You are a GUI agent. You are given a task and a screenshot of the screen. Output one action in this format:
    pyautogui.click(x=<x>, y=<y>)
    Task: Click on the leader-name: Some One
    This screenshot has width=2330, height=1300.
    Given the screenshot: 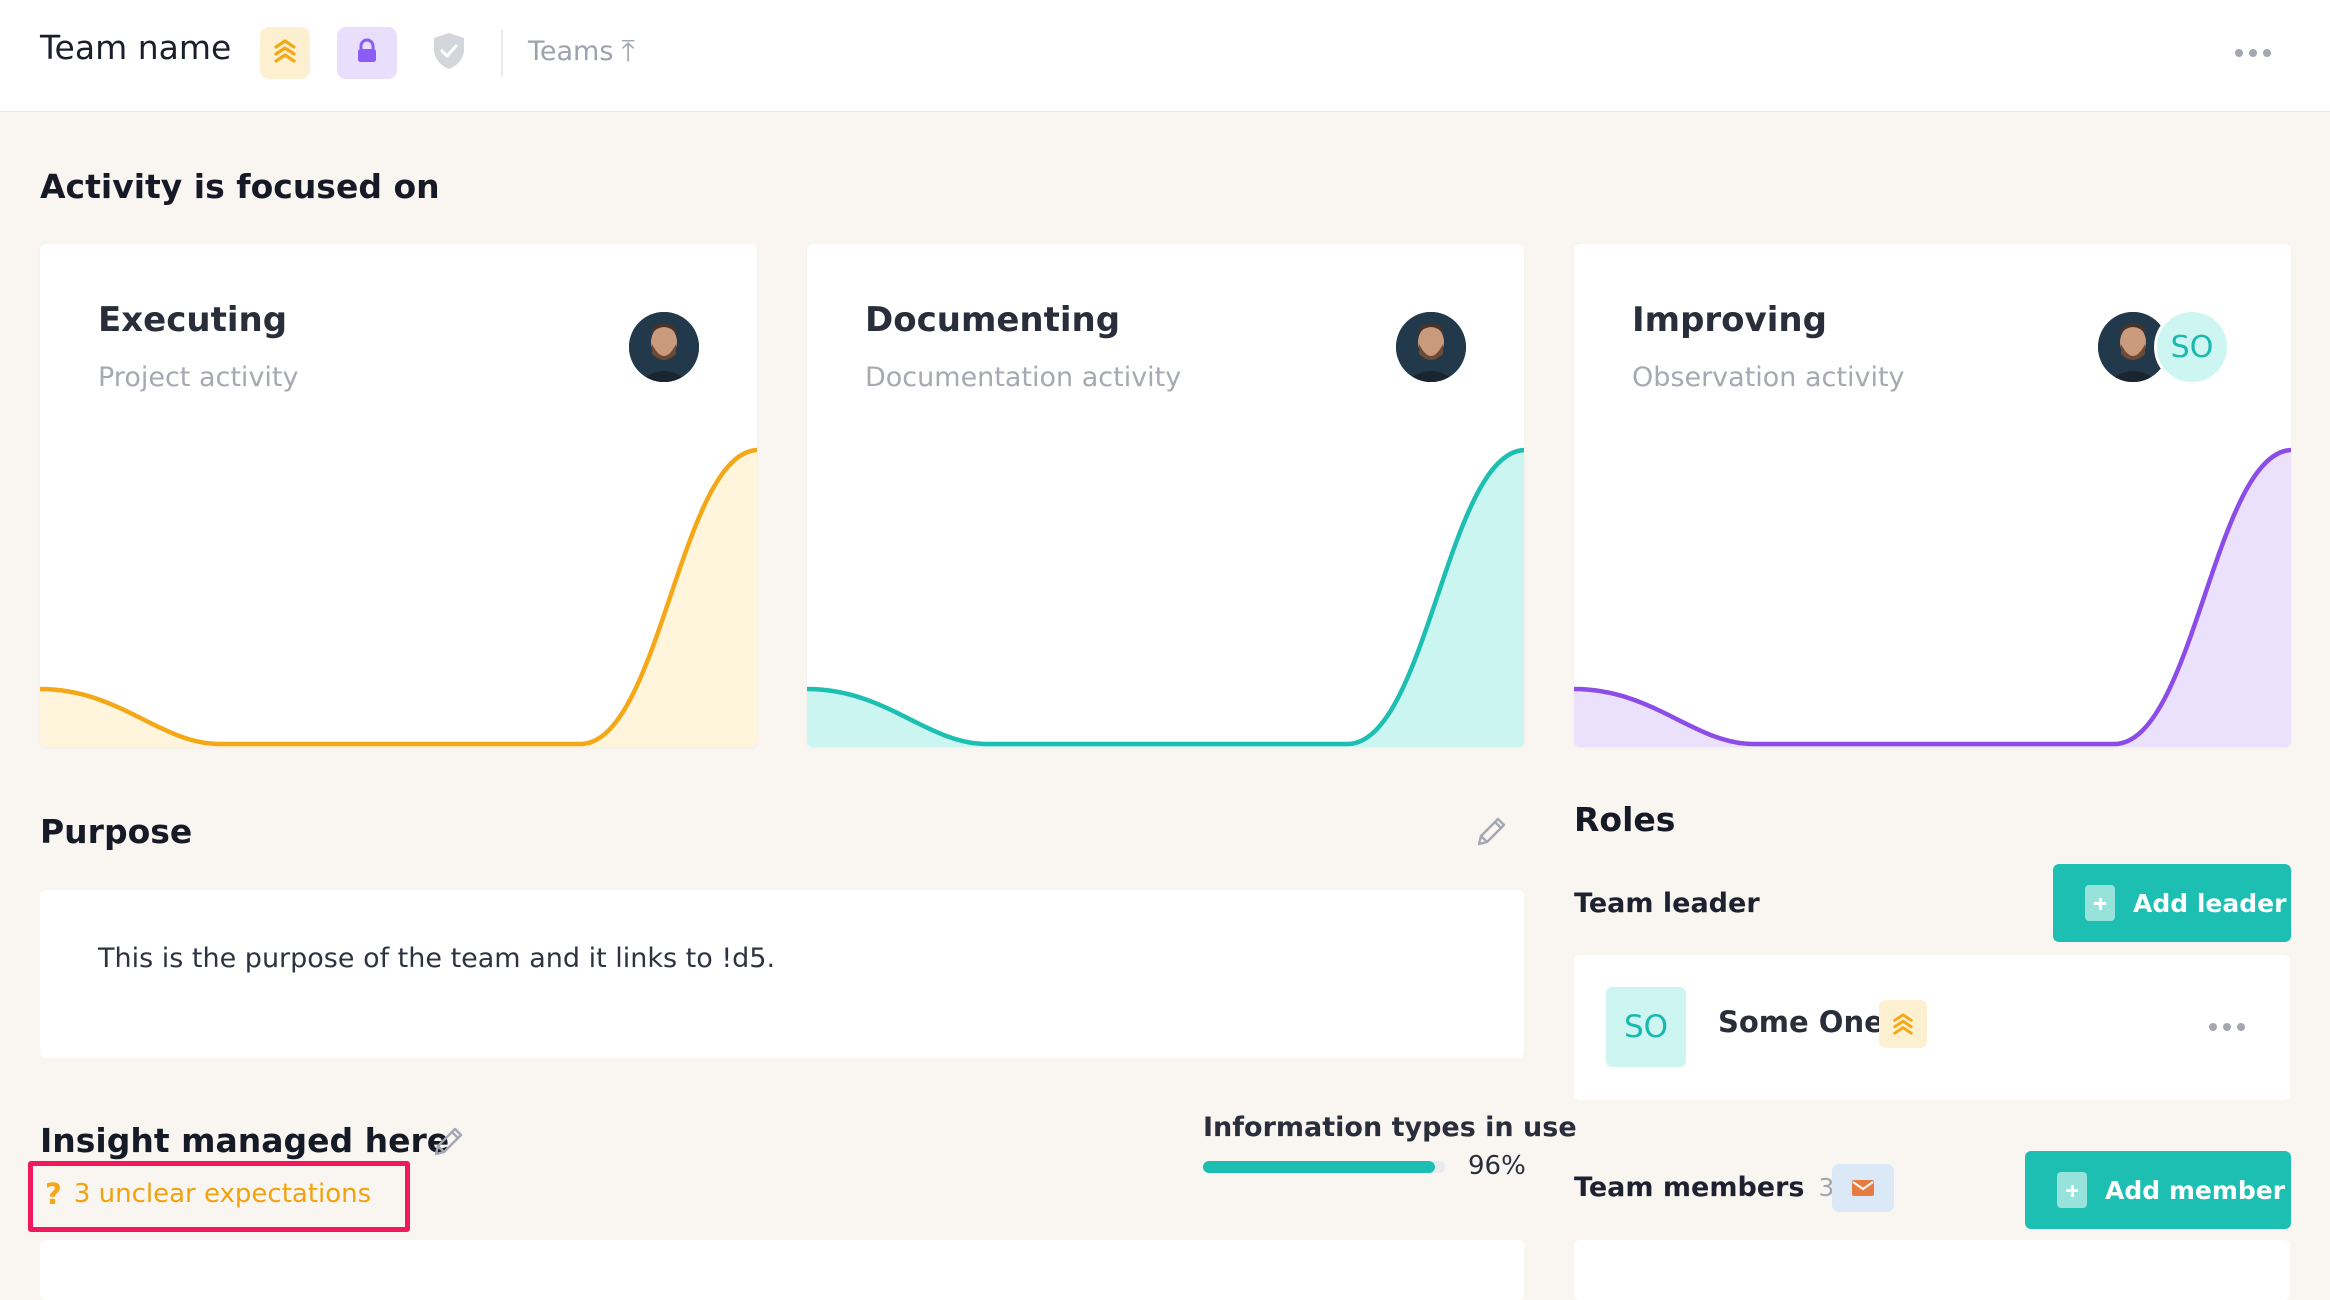 What is the action you would take?
    pyautogui.click(x=1801, y=1022)
    